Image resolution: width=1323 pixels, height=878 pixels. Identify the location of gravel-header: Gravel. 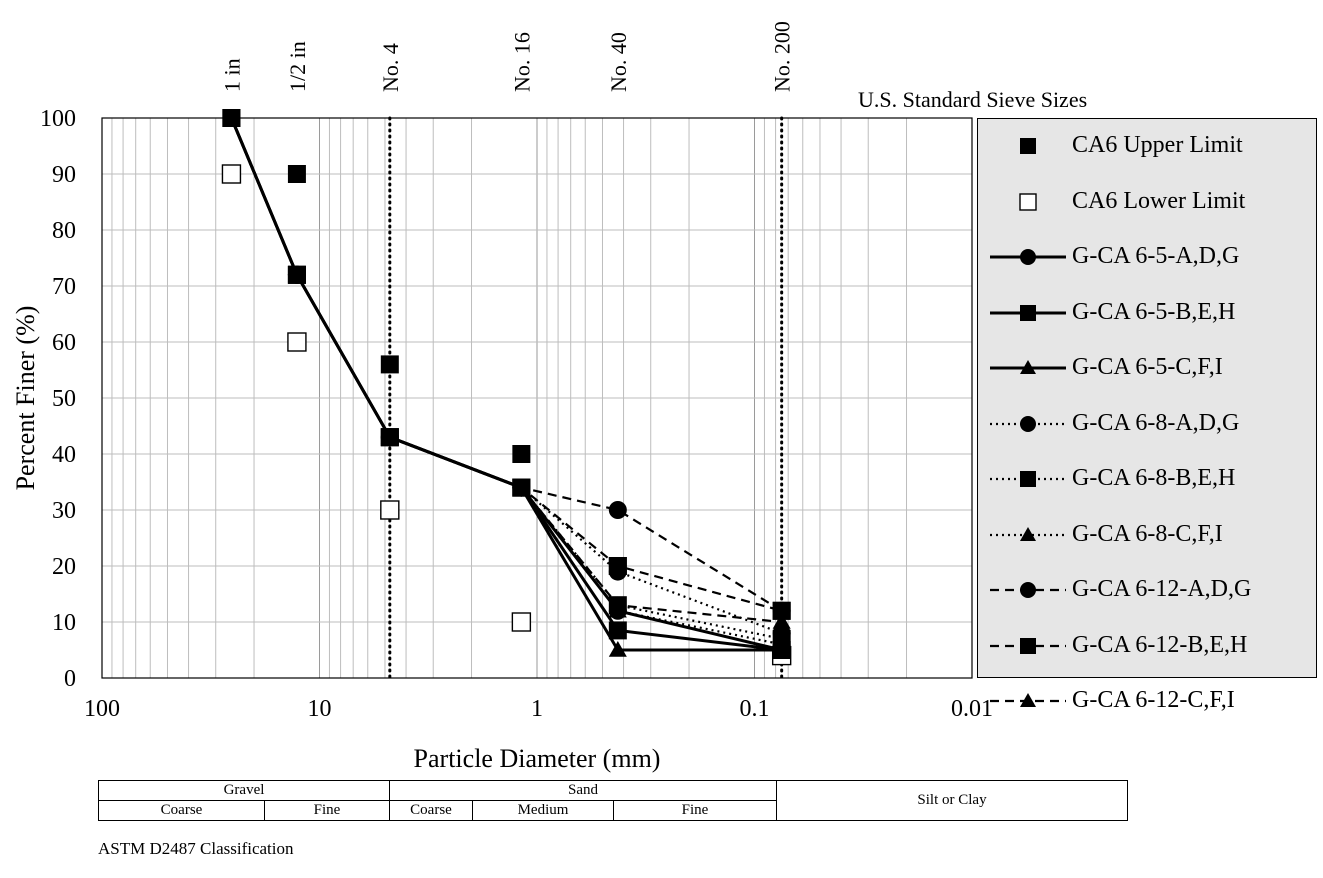
(244, 790).